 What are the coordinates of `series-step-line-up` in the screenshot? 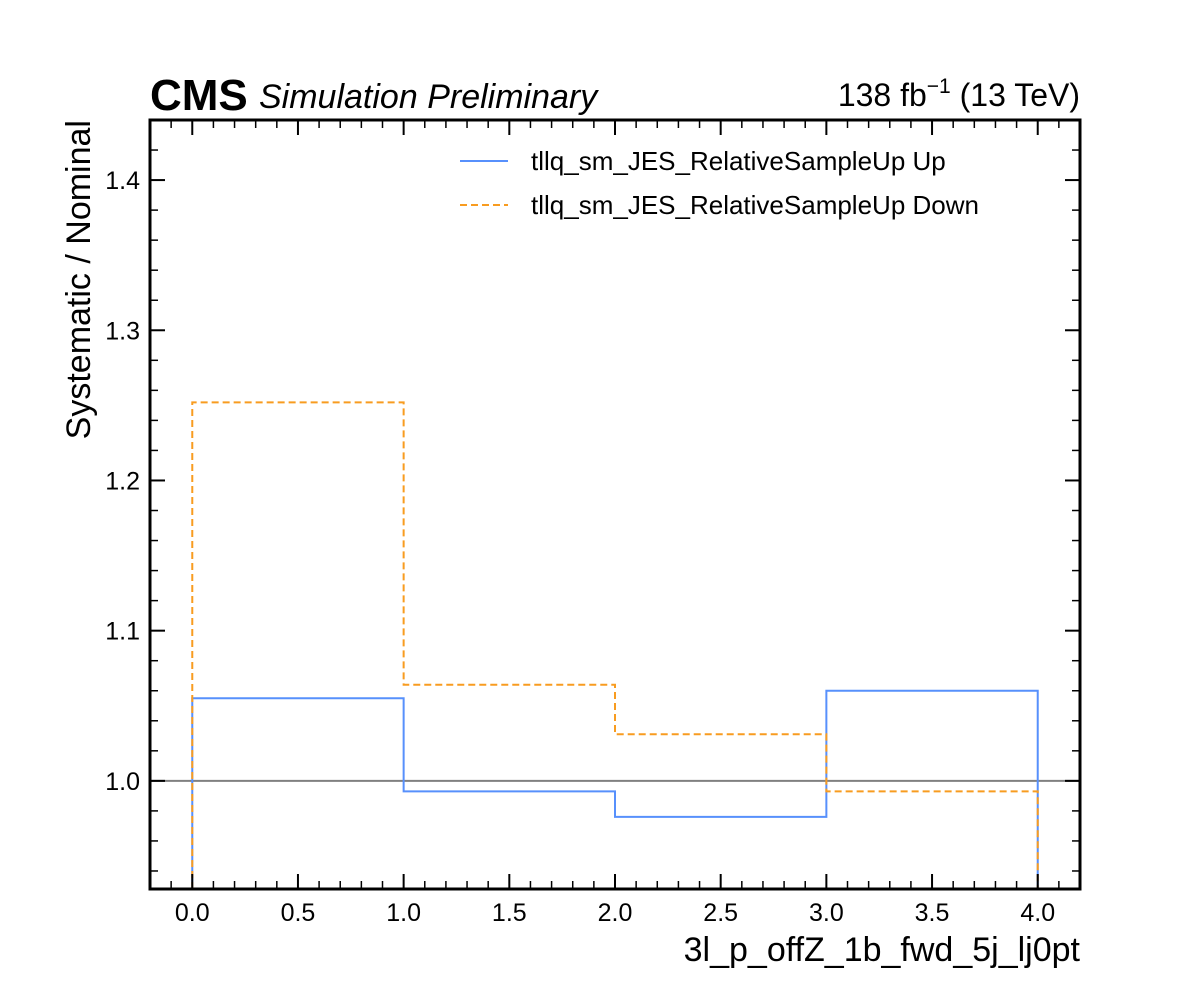 It's located at (615, 789).